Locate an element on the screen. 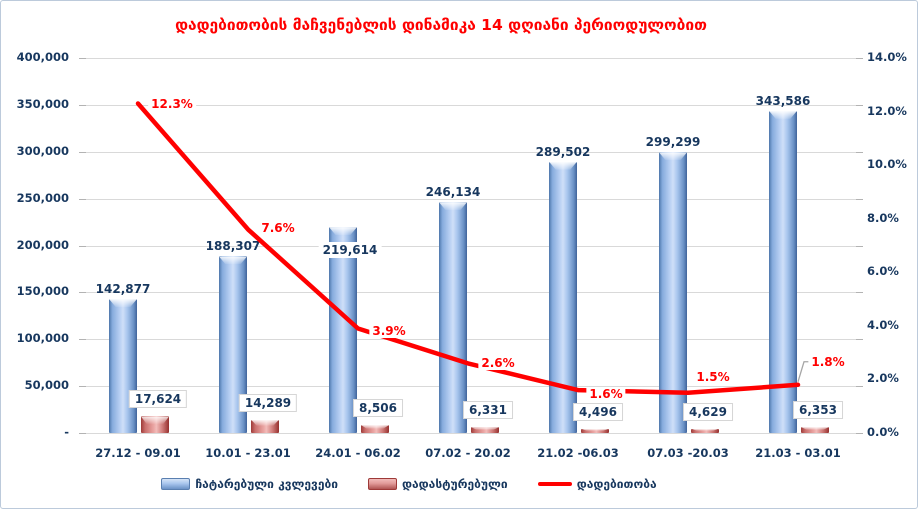 This screenshot has height=509, width=918. x-axis-label-2: 24.01 - 06.02 is located at coordinates (358, 453).